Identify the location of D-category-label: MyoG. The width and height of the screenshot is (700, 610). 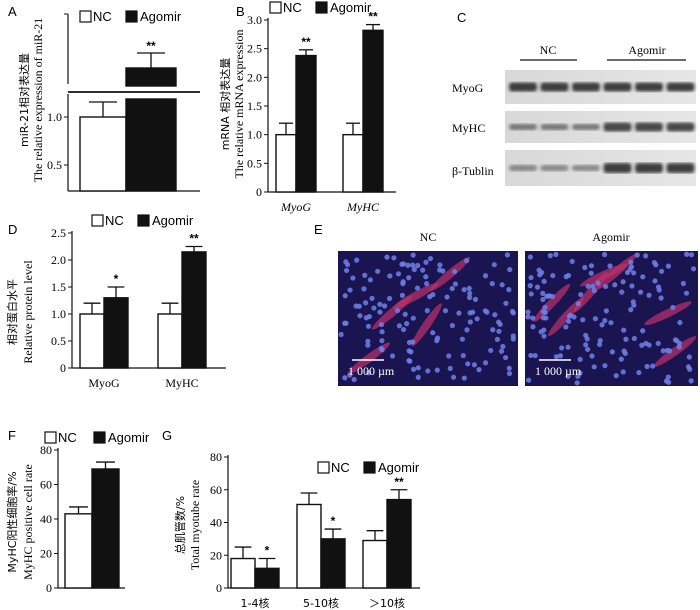
(104, 383).